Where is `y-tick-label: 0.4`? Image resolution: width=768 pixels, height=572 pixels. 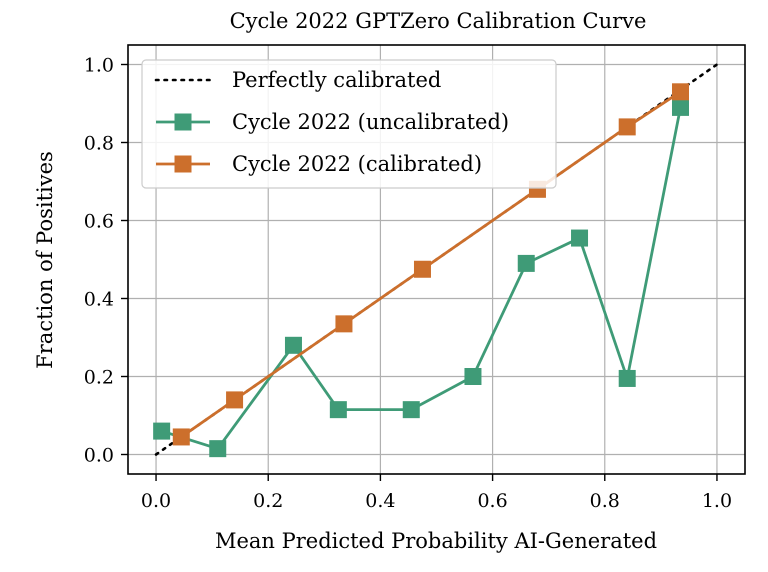
y-tick-label: 0.4 is located at coordinates (99, 300).